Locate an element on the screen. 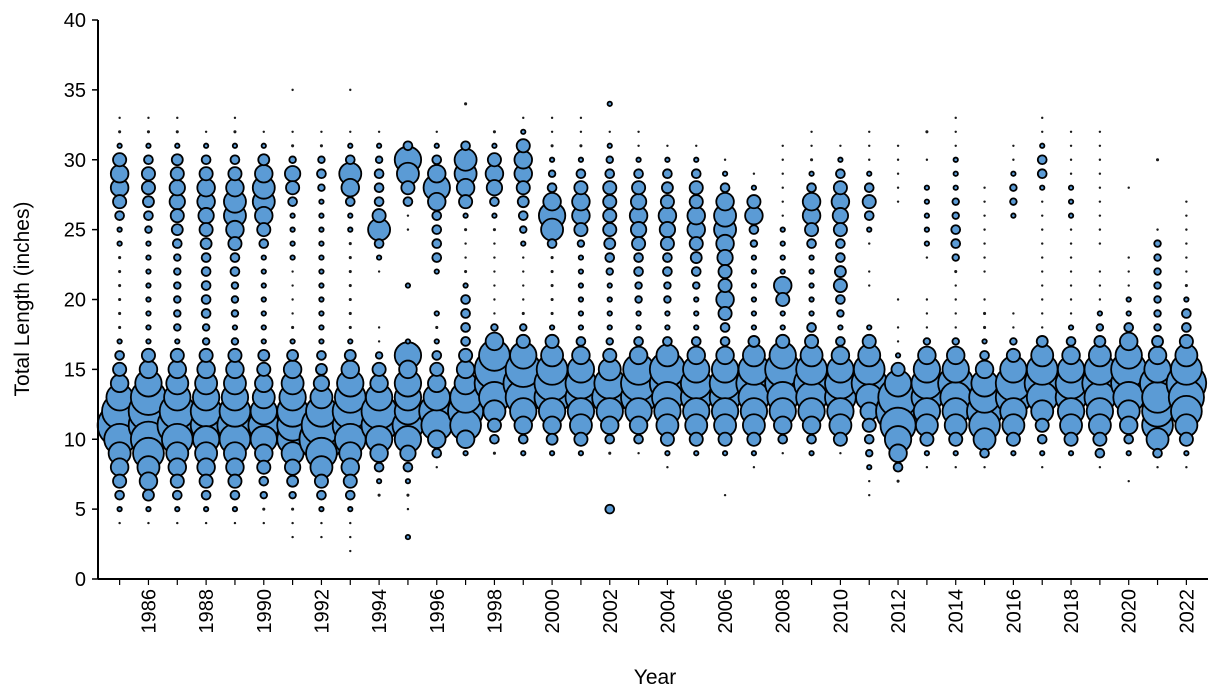  y-tick-label: 40 is located at coordinates (75, 21).